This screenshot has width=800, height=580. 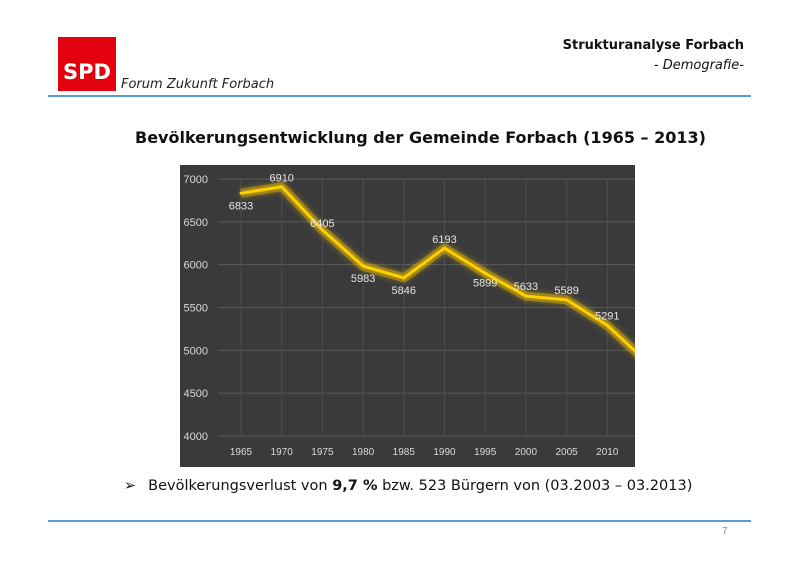 I want to click on note-text-post: bzw. 523 Bürgern von (03.2003 – 03.2013), so click(x=535, y=486).